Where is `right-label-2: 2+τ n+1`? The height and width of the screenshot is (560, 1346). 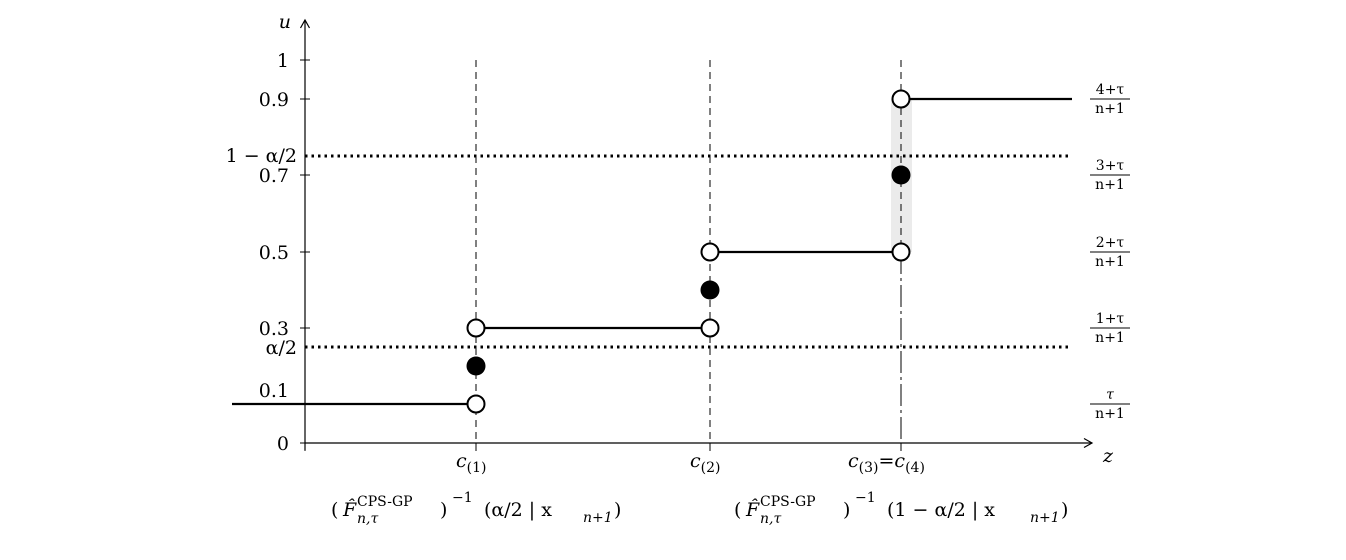 right-label-2: 2+τ n+1 is located at coordinates (1110, 252).